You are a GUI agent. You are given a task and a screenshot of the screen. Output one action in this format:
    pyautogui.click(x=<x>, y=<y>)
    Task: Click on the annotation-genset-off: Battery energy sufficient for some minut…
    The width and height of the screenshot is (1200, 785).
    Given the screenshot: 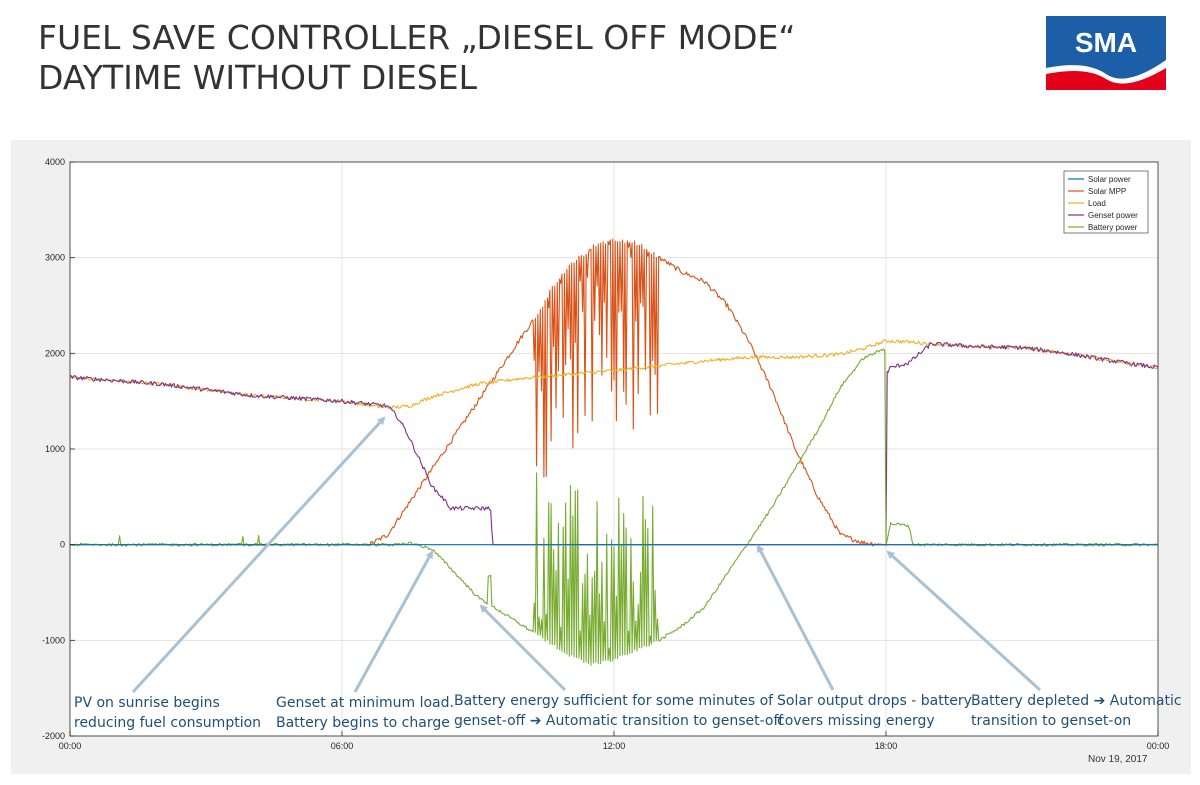 What is the action you would take?
    pyautogui.click(x=619, y=711)
    